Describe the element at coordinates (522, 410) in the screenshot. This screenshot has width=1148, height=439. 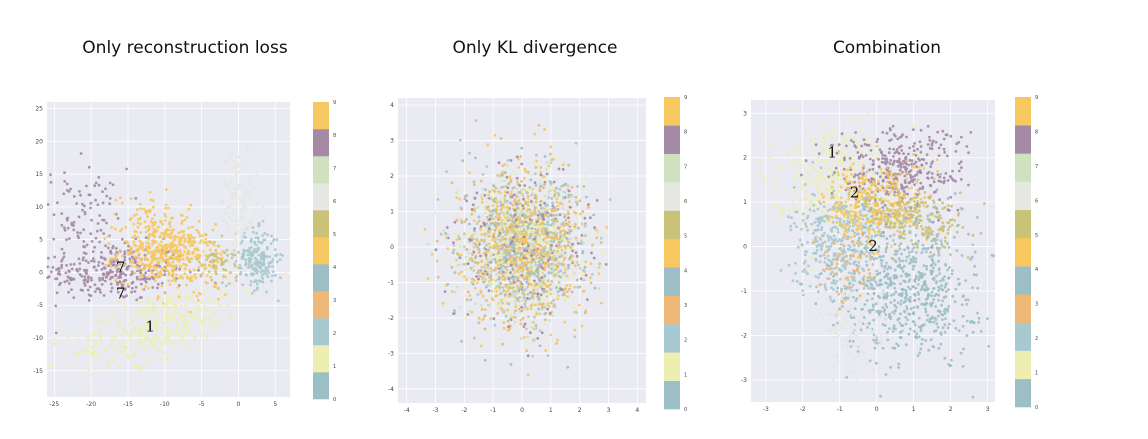
I see `x-tick-label: 0` at that location.